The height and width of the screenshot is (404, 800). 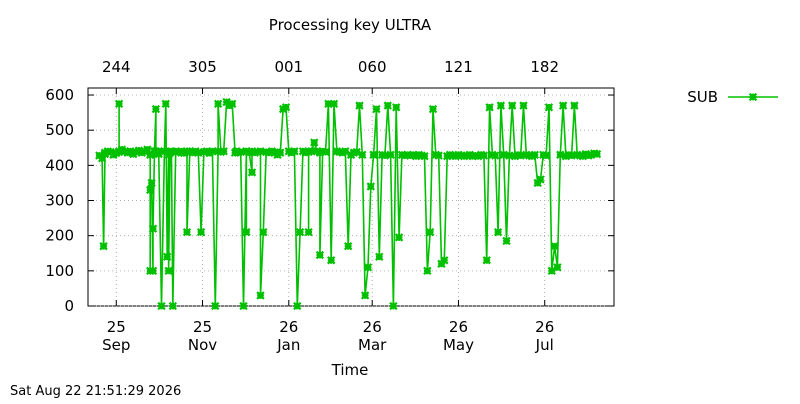 What do you see at coordinates (372, 67) in the screenshot?
I see `x-top-tick-label: 060` at bounding box center [372, 67].